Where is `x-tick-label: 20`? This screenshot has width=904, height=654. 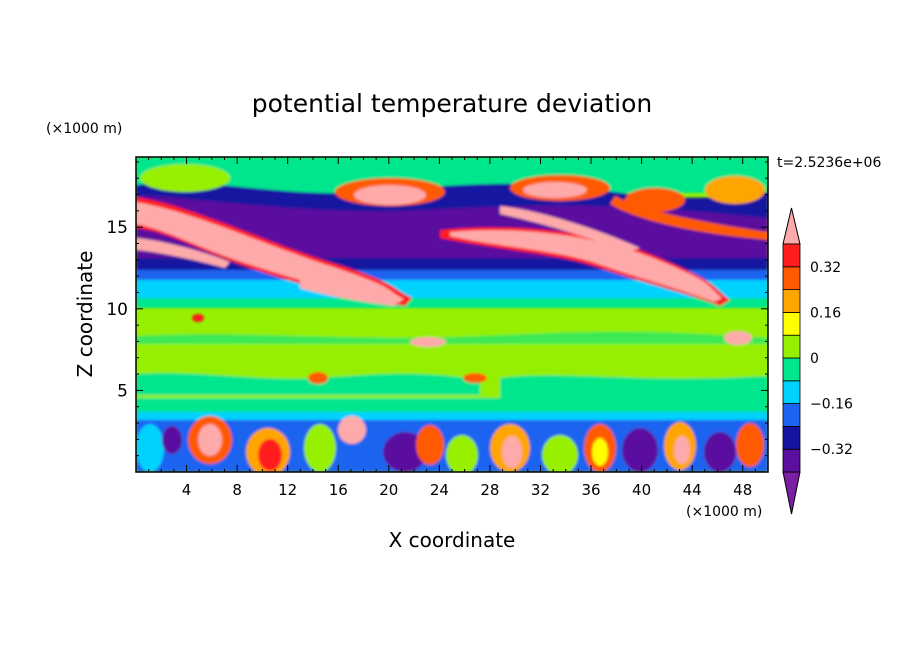
x-tick-label: 20 is located at coordinates (388, 490).